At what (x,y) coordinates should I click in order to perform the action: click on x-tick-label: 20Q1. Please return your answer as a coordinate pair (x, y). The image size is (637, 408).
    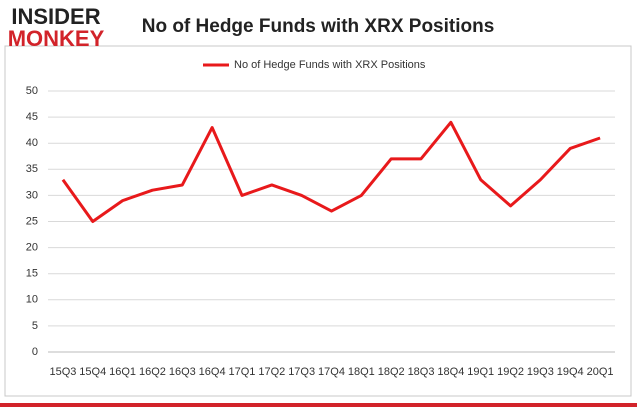
    Looking at the image, I should click on (600, 372).